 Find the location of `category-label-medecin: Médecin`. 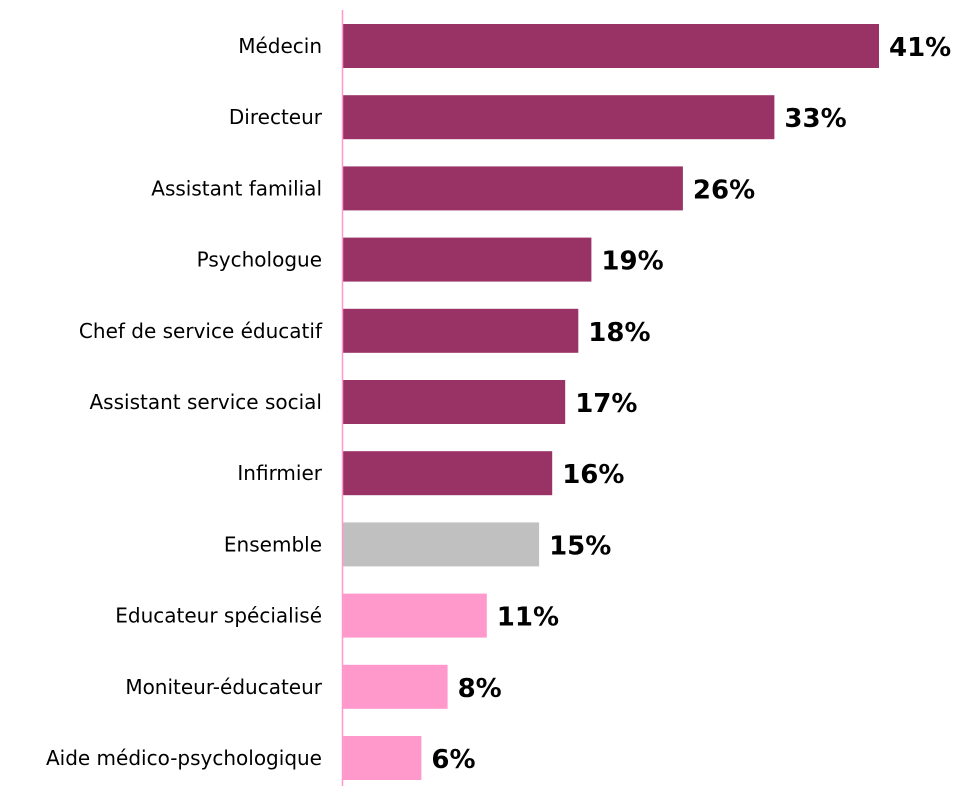

category-label-medecin: Médecin is located at coordinates (280, 46).